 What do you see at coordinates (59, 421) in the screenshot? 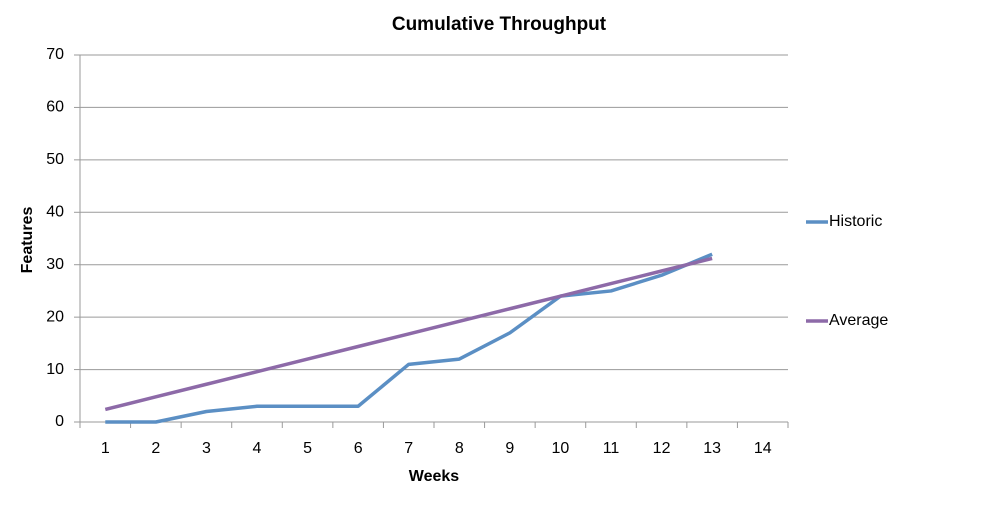
I see `y-tick-label: 0` at bounding box center [59, 421].